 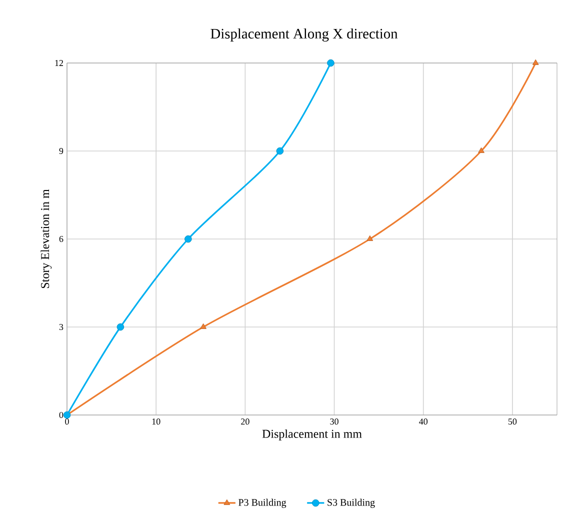 I want to click on x-axis-title: Displacement in mm, so click(x=312, y=434).